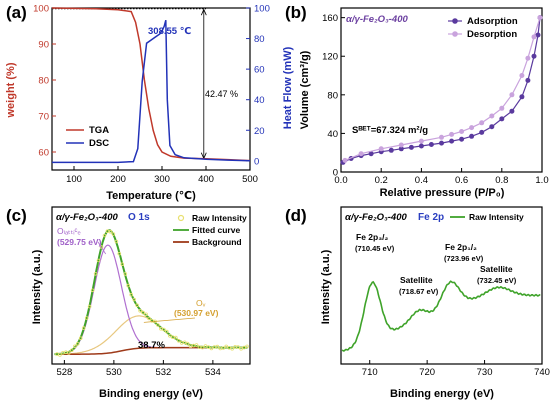 Image resolution: width=550 pixels, height=405 pixels. I want to click on panel-b-y-tick-label: 80, so click(332, 95).